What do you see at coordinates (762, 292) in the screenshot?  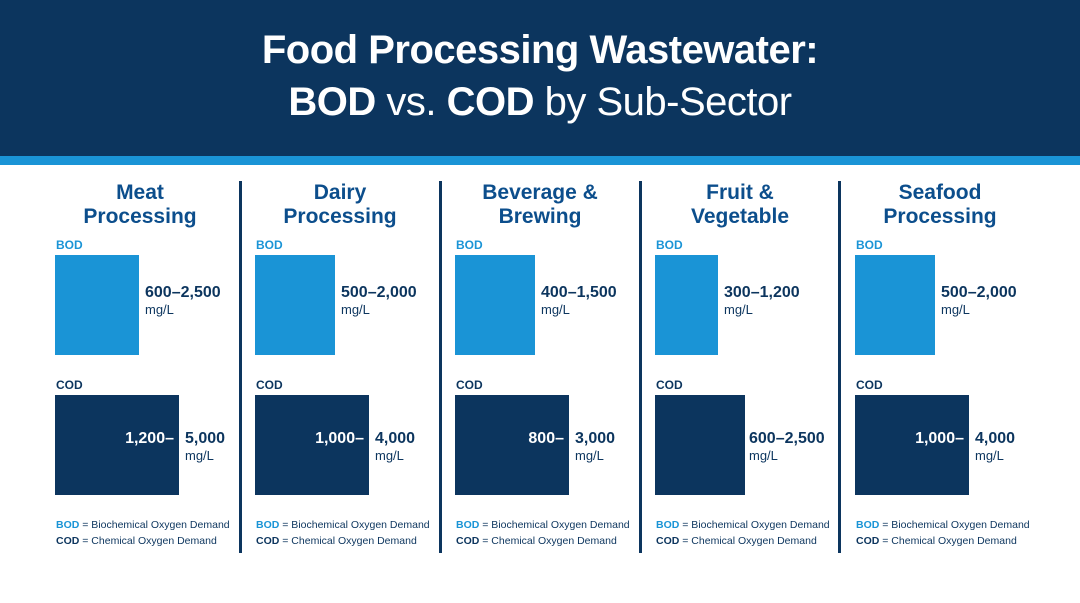 I see `bod-value: 300–1,200` at bounding box center [762, 292].